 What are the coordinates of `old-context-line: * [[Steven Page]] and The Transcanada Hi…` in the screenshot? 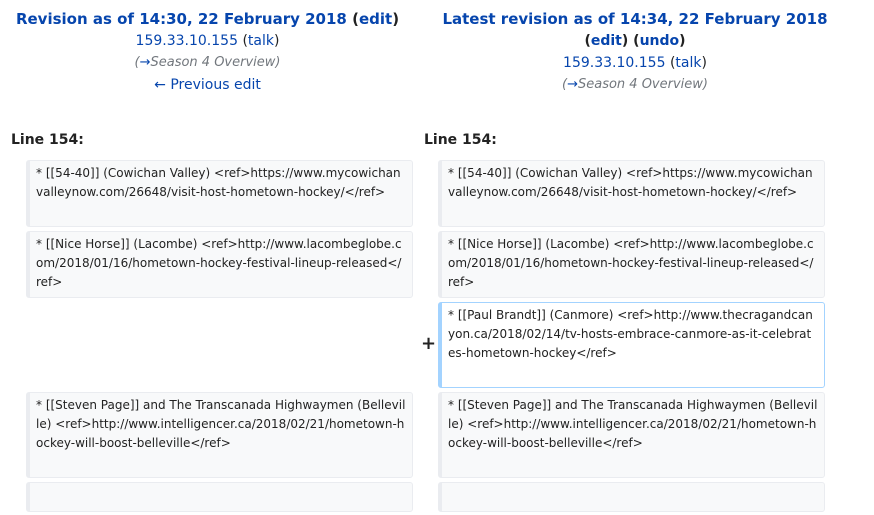 It's located at (219, 435).